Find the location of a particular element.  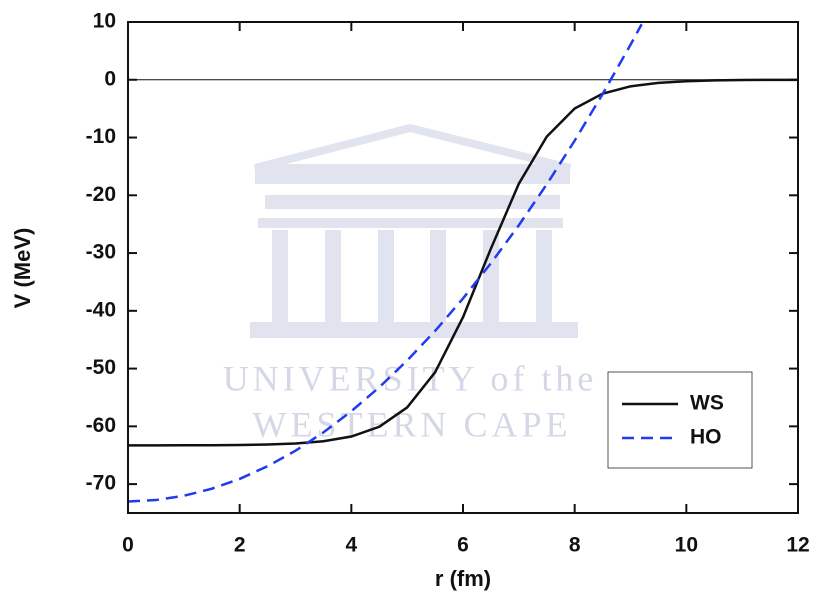

y-tick-label: -70 is located at coordinates (101, 483).